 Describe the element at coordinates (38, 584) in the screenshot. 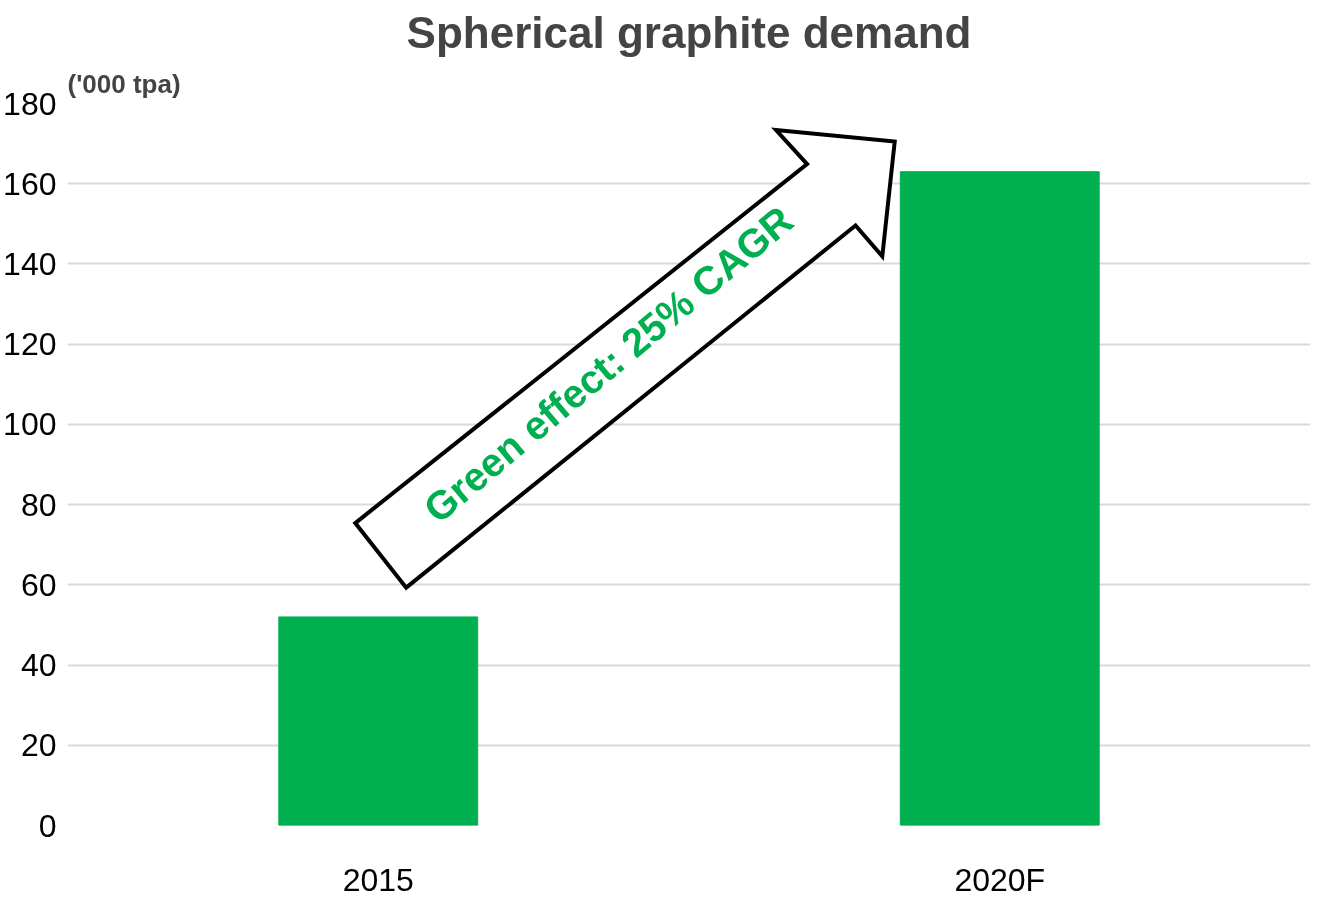

I see `y-tick-label: 60` at that location.